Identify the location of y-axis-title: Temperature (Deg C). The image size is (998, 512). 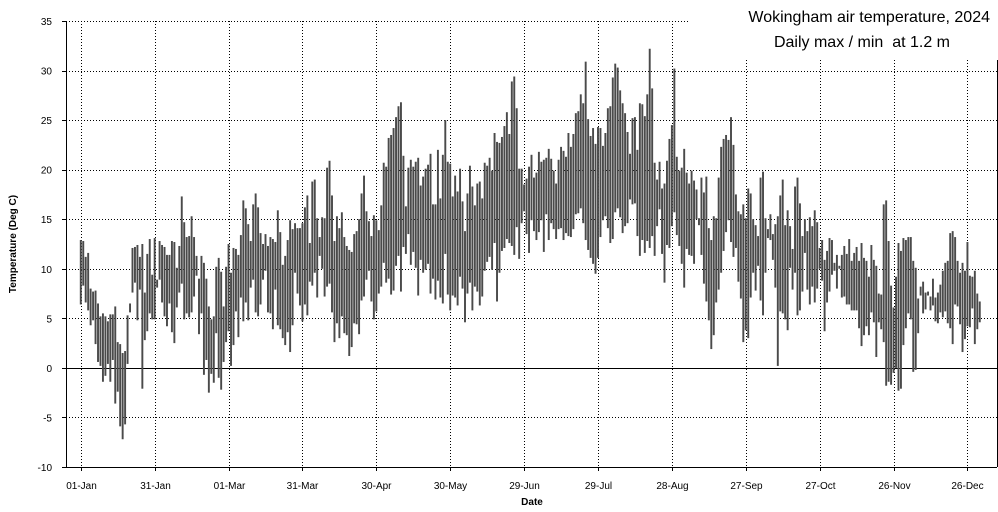
(13, 244).